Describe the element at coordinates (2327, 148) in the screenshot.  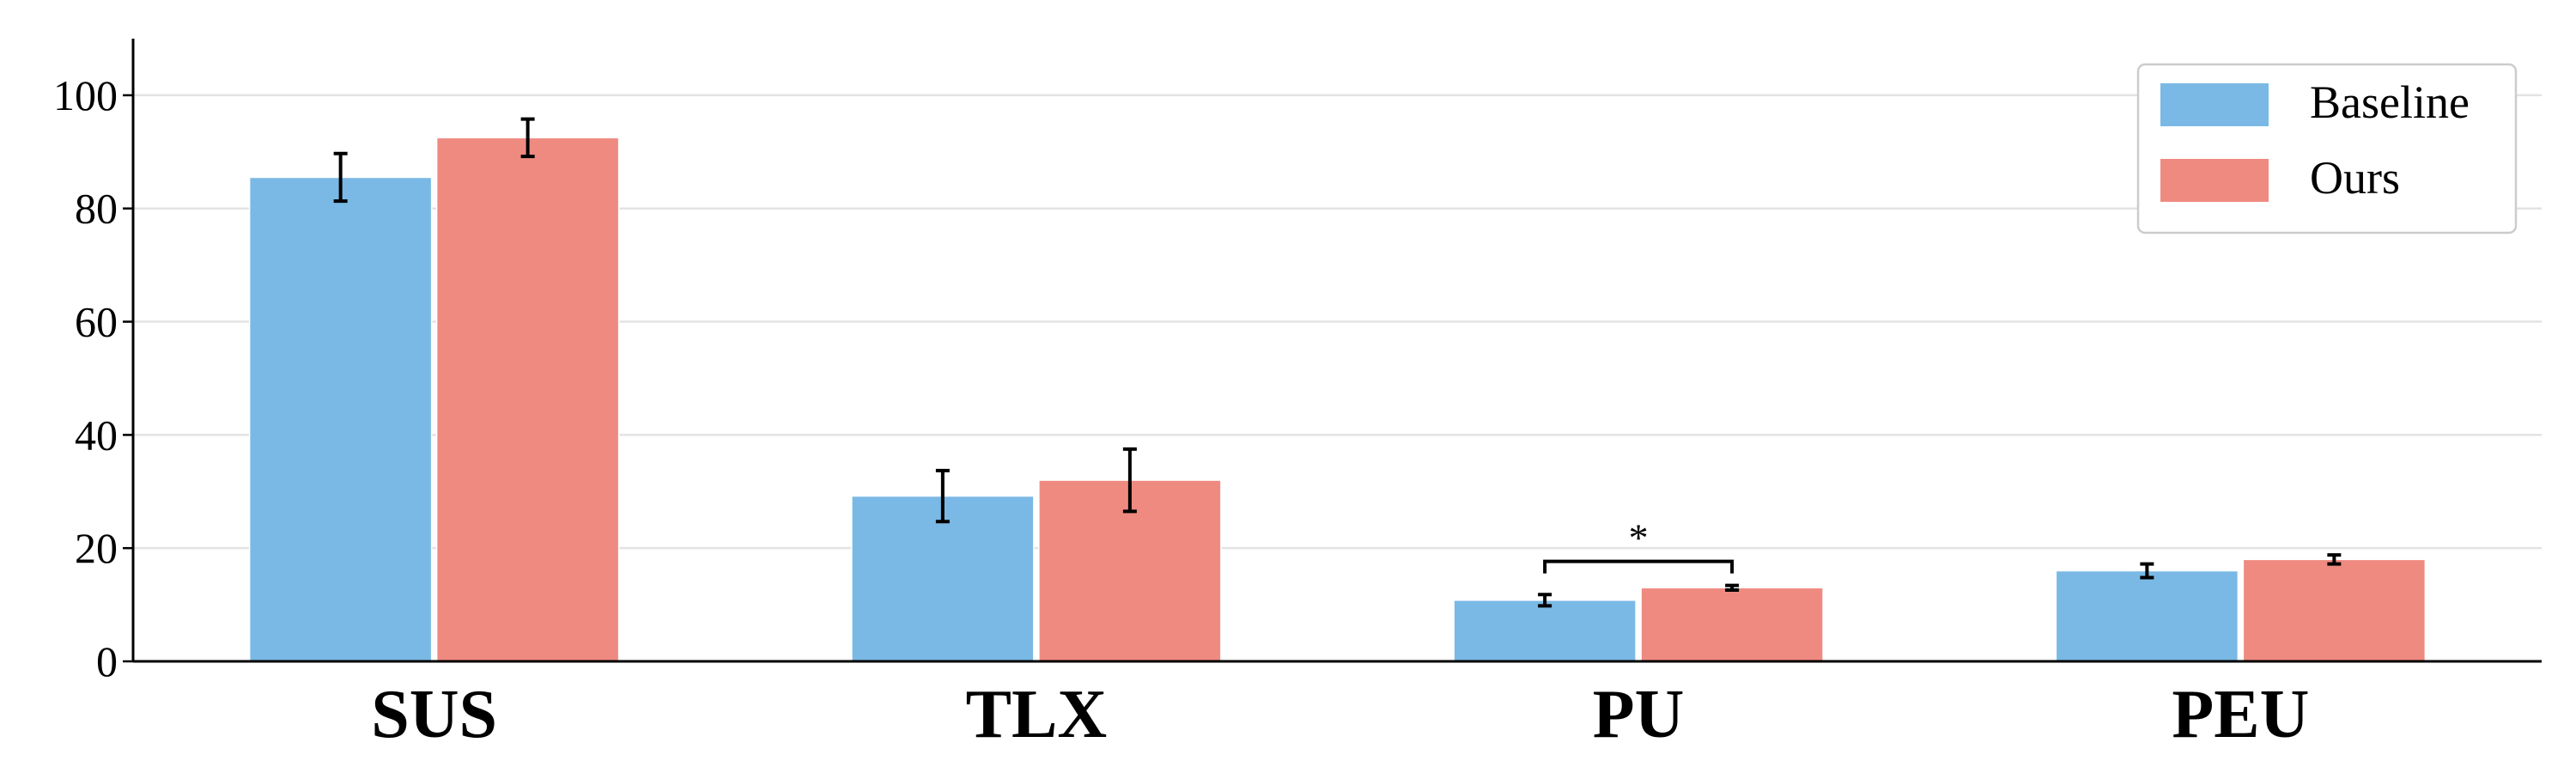
I see `legend: Baseline Ours` at that location.